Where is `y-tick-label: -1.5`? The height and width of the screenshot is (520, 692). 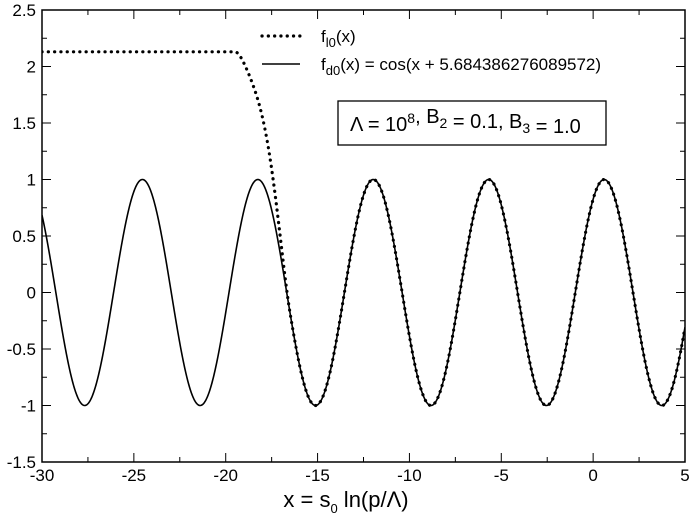 y-tick-label: -1.5 is located at coordinates (21, 462).